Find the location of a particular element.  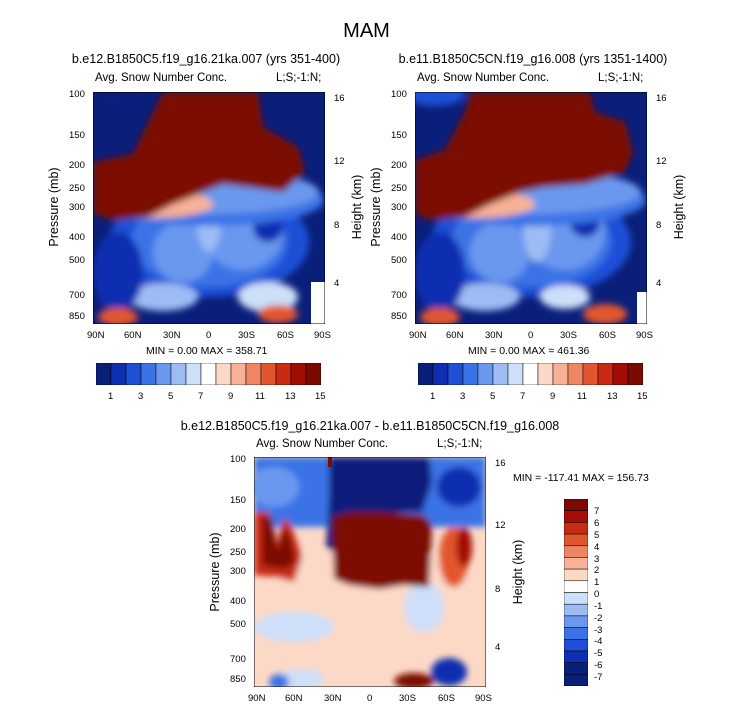

panel3-ytick-300: 300 is located at coordinates (238, 571).